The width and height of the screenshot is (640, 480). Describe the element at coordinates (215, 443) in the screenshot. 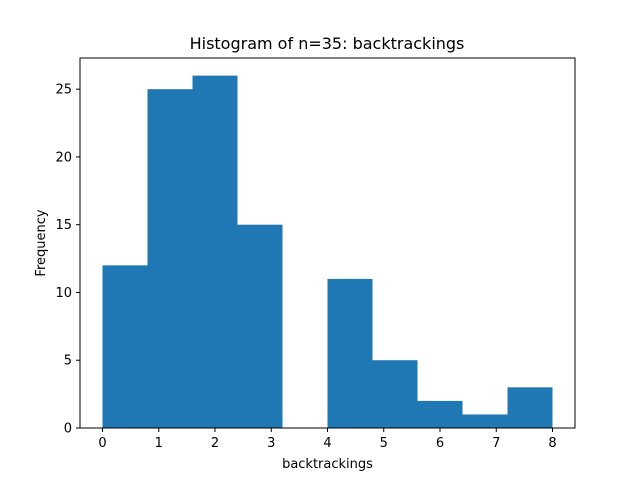

I see `x-tick-label: 2` at that location.